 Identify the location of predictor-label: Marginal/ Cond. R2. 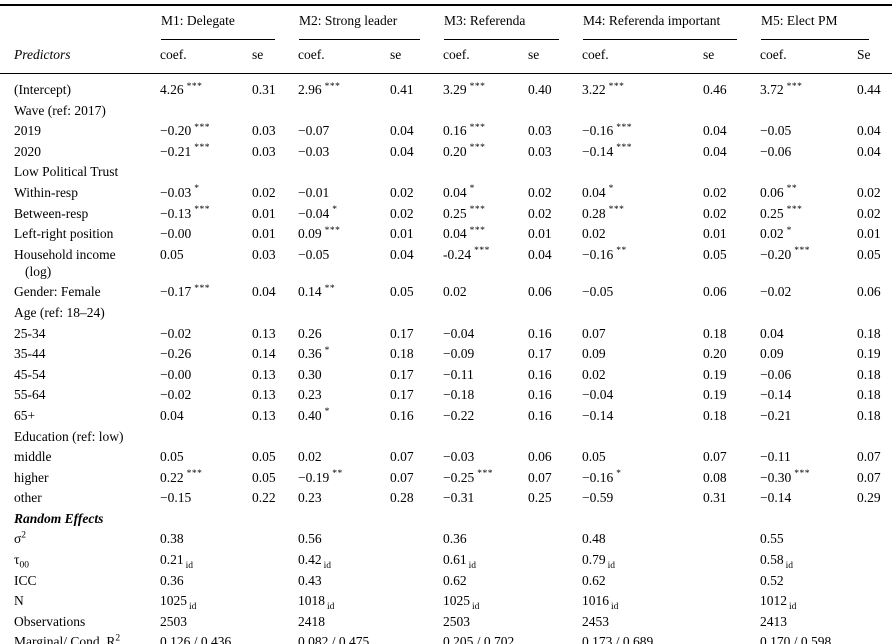
(80, 638).